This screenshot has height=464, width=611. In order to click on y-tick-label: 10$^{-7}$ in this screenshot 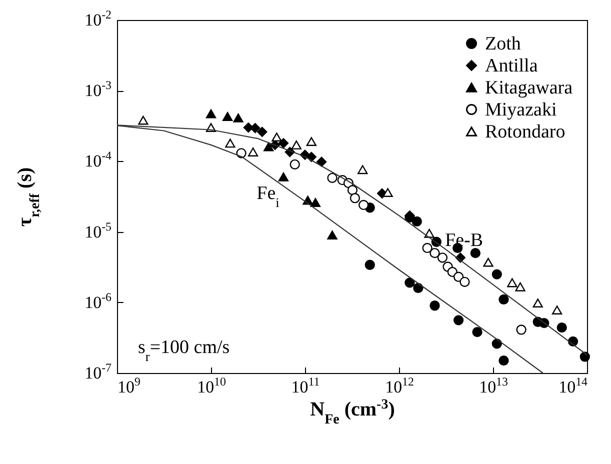, I will do `click(98, 371)`.